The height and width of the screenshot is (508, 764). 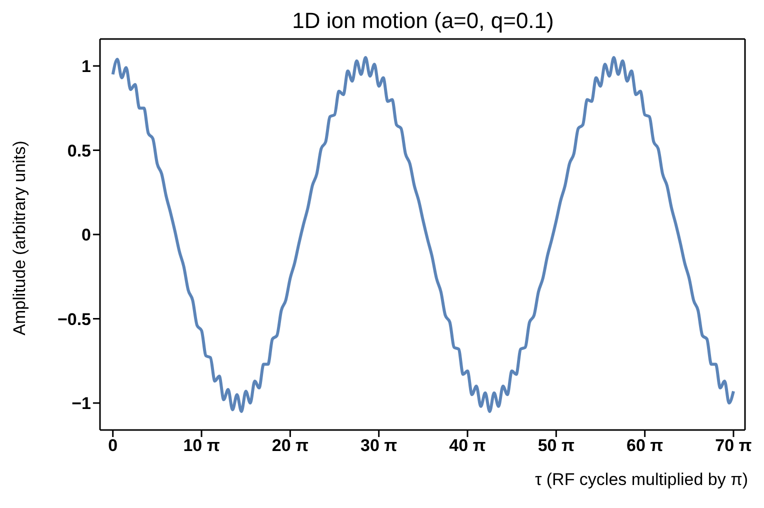 What do you see at coordinates (641, 480) in the screenshot?
I see `x-axis-title: τ (RF cycles multiplied by π)` at bounding box center [641, 480].